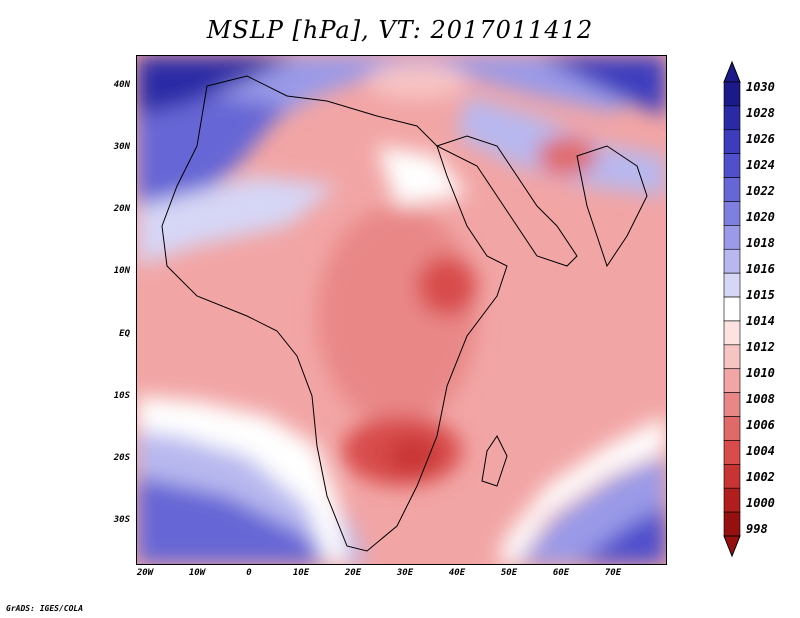 Image resolution: width=800 pixels, height=618 pixels. What do you see at coordinates (732, 71) in the screenshot?
I see `colorbar-top-arrow` at bounding box center [732, 71].